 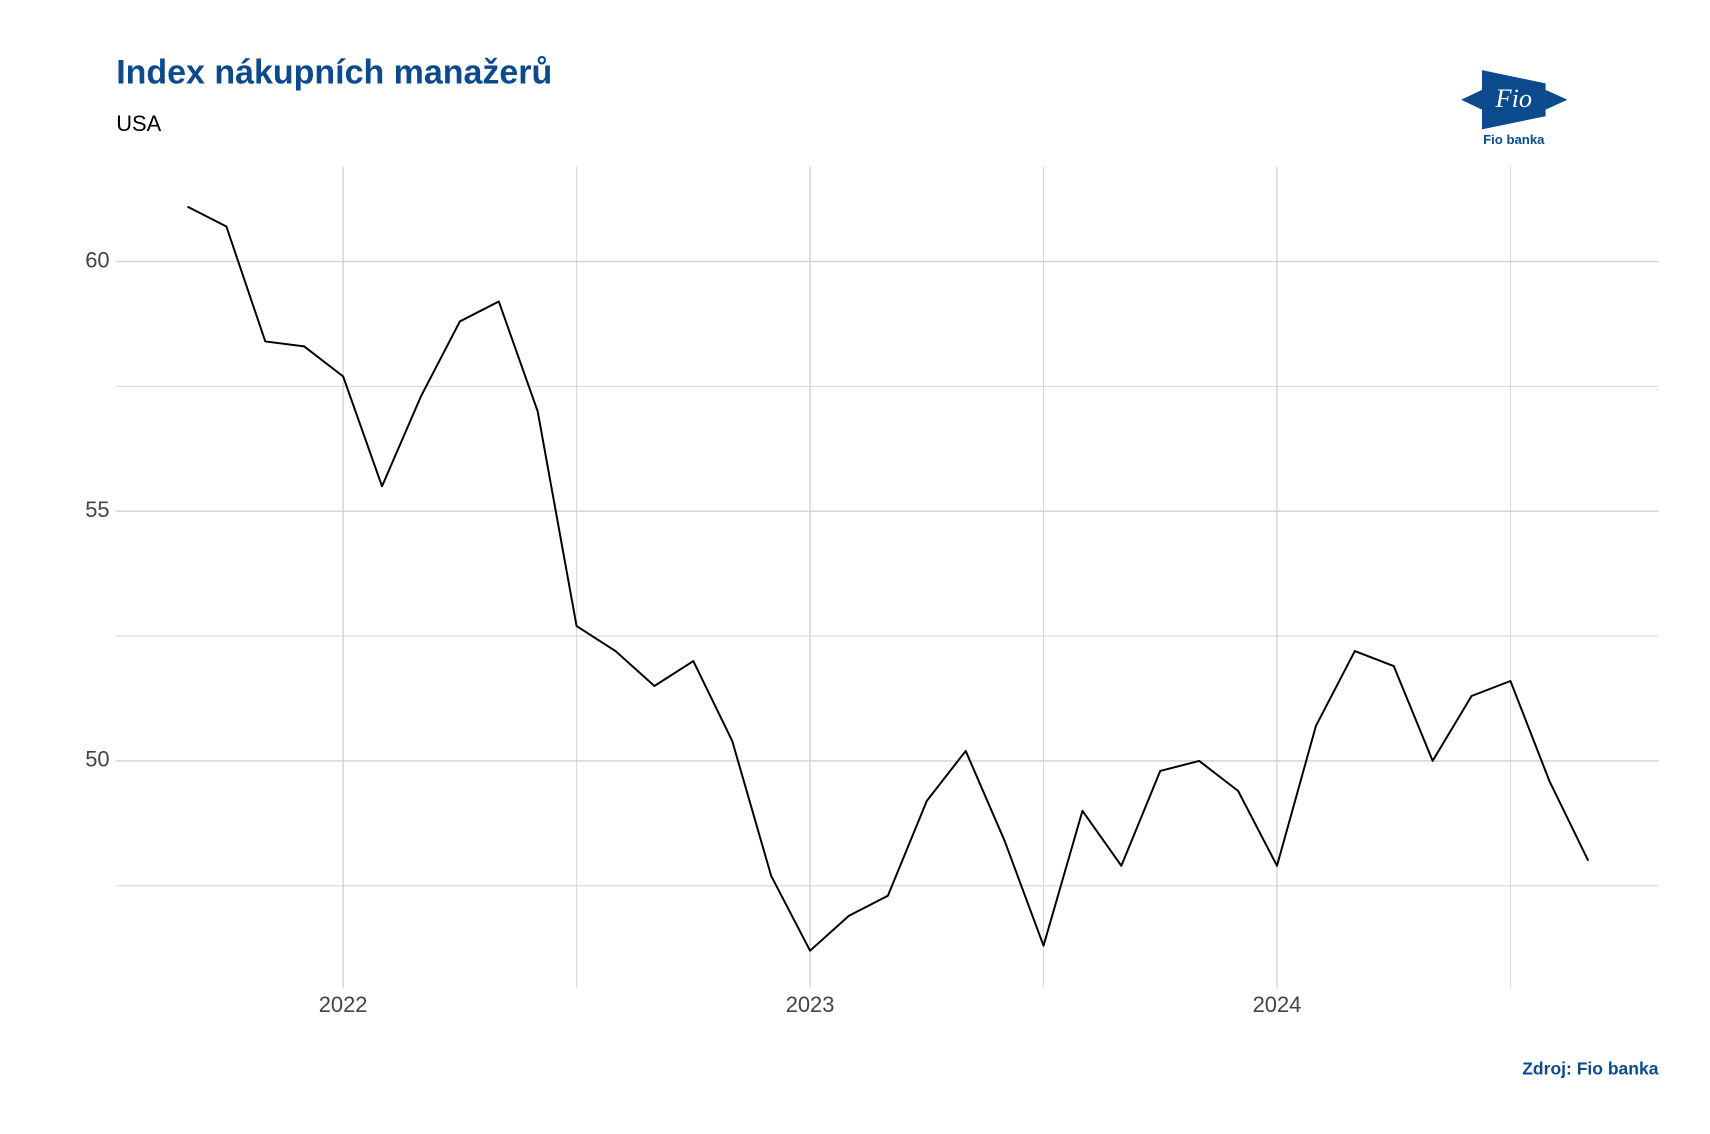 What do you see at coordinates (343, 1004) in the screenshot?
I see `x-tick-label: 2022` at bounding box center [343, 1004].